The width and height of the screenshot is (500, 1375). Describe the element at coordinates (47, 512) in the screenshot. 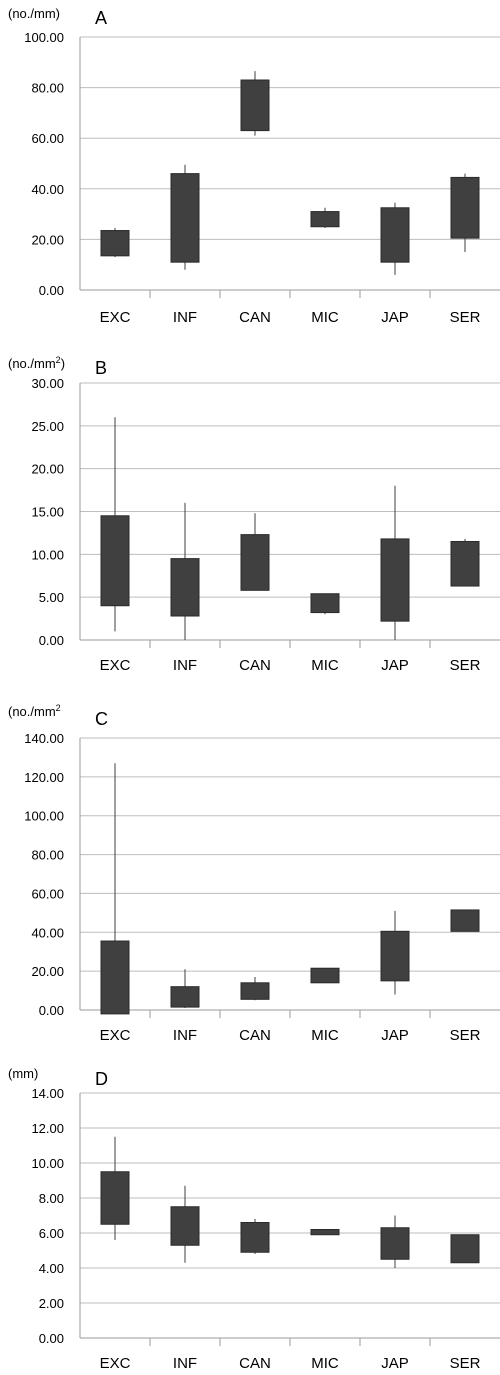

I see `y-tick-label: 15.00` at that location.